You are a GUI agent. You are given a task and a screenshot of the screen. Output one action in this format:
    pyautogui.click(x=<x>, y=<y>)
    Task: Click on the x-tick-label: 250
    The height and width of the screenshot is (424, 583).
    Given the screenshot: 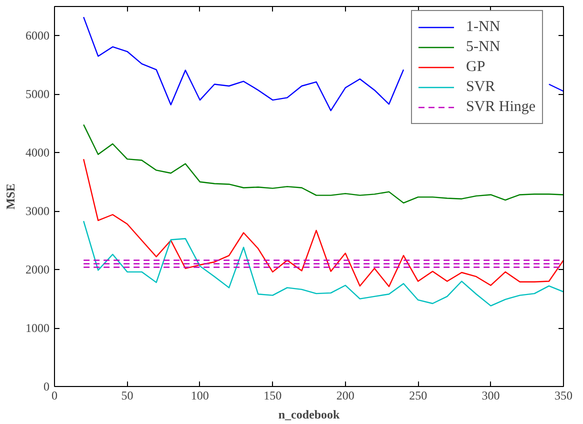 What is the action you would take?
    pyautogui.click(x=418, y=395)
    